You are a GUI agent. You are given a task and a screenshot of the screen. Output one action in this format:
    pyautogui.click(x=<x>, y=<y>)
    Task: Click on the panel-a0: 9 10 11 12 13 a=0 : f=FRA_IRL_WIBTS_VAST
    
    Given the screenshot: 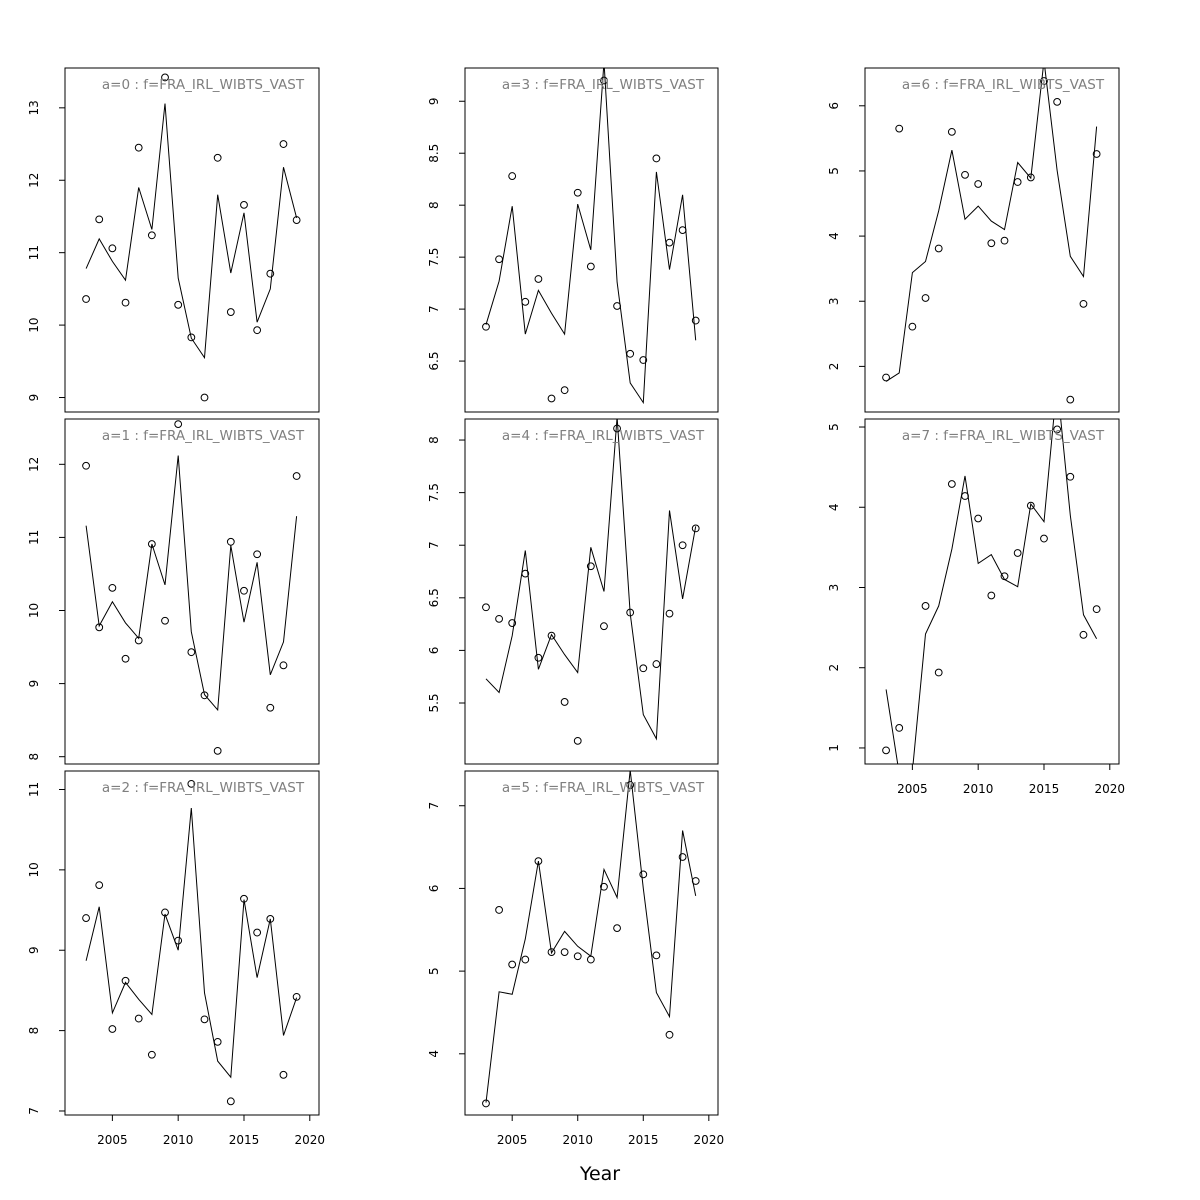 What is the action you would take?
    pyautogui.click(x=173, y=240)
    